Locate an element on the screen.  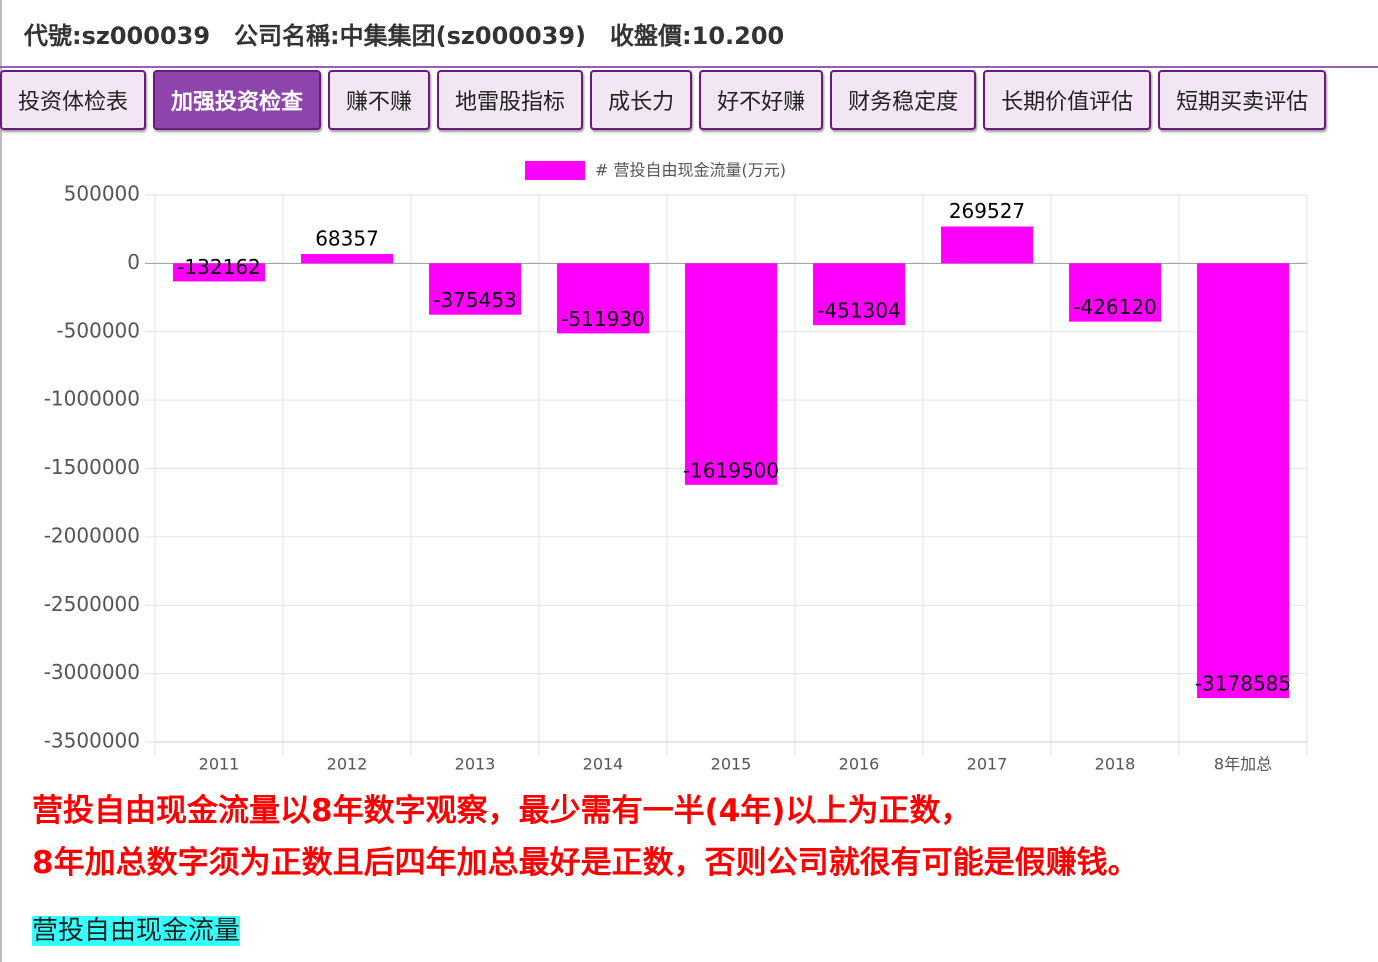
y-tick-label: -1000000 is located at coordinates (92, 399).